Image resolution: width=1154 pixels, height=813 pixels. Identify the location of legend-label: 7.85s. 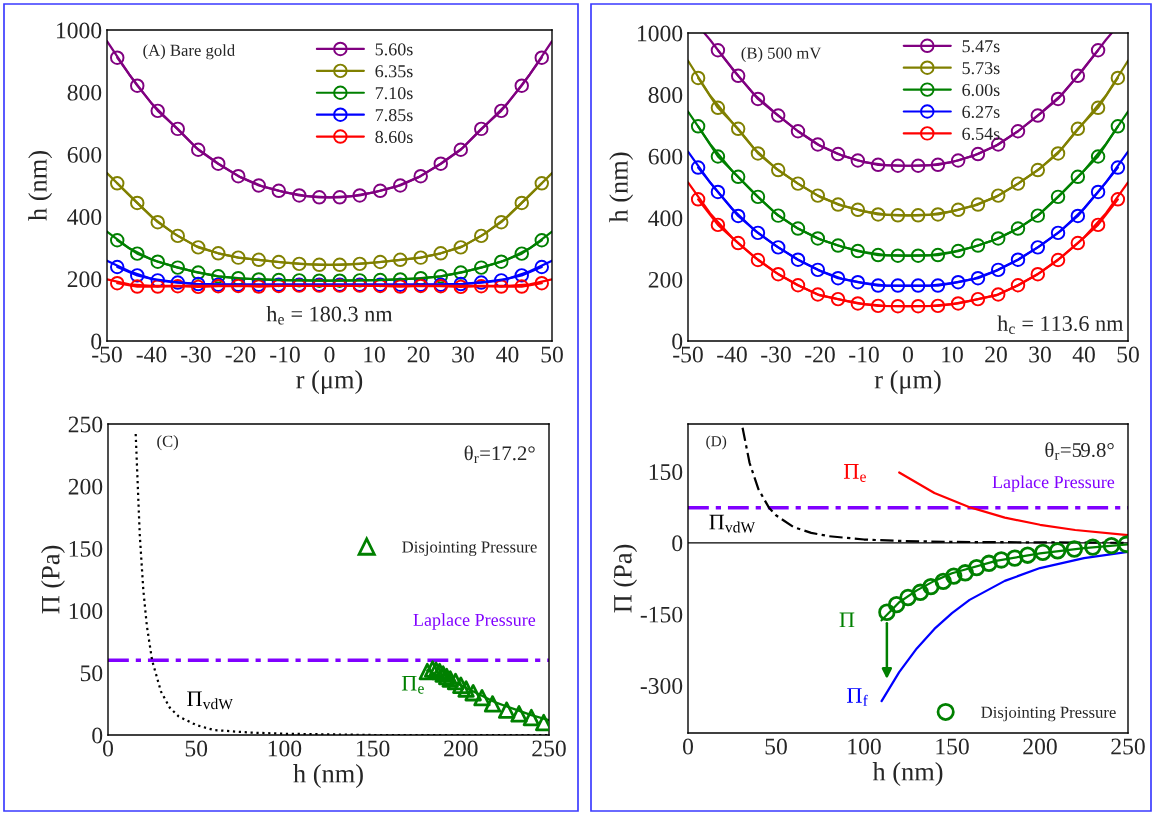
(394, 115).